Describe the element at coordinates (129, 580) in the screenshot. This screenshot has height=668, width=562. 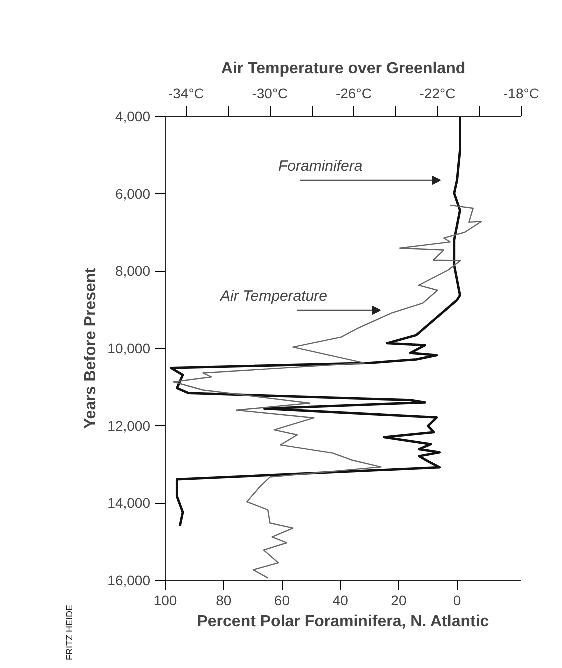
I see `y-tick-label: 16,000` at that location.